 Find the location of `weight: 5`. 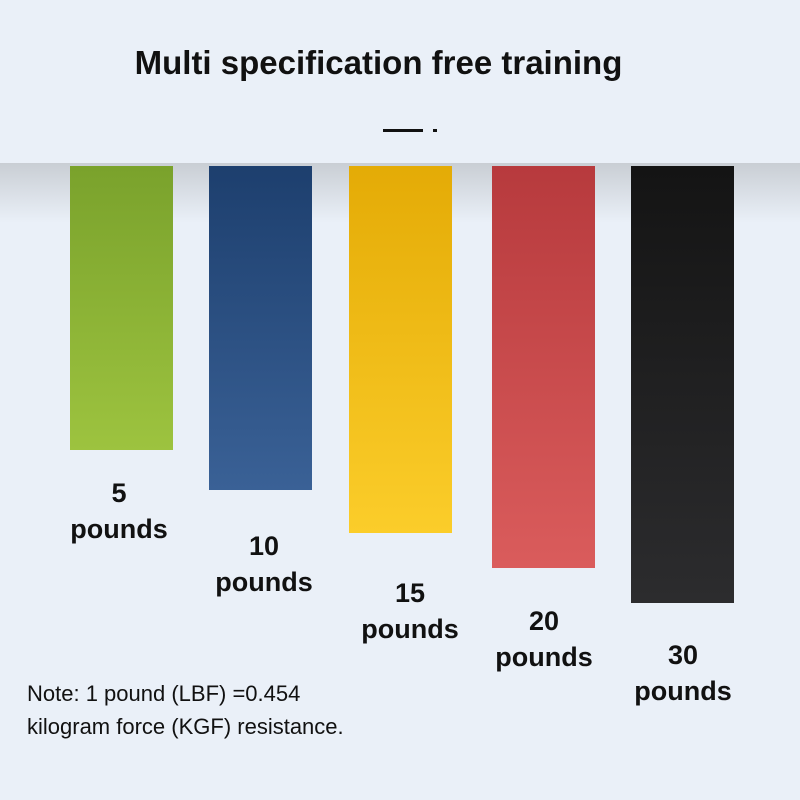

weight: 5 is located at coordinates (119, 493).